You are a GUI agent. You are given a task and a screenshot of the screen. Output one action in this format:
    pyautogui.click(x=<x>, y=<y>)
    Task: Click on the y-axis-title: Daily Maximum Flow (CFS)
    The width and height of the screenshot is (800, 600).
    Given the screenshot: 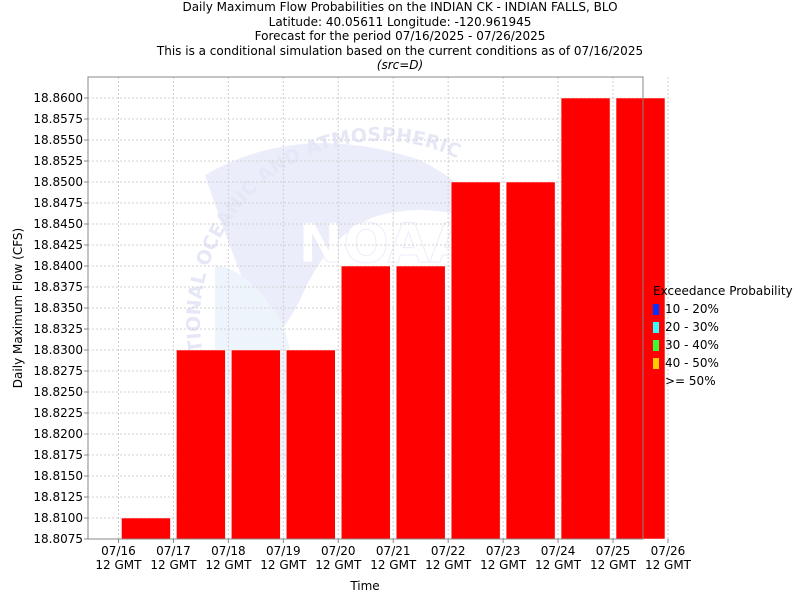 What is the action you would take?
    pyautogui.click(x=18, y=308)
    